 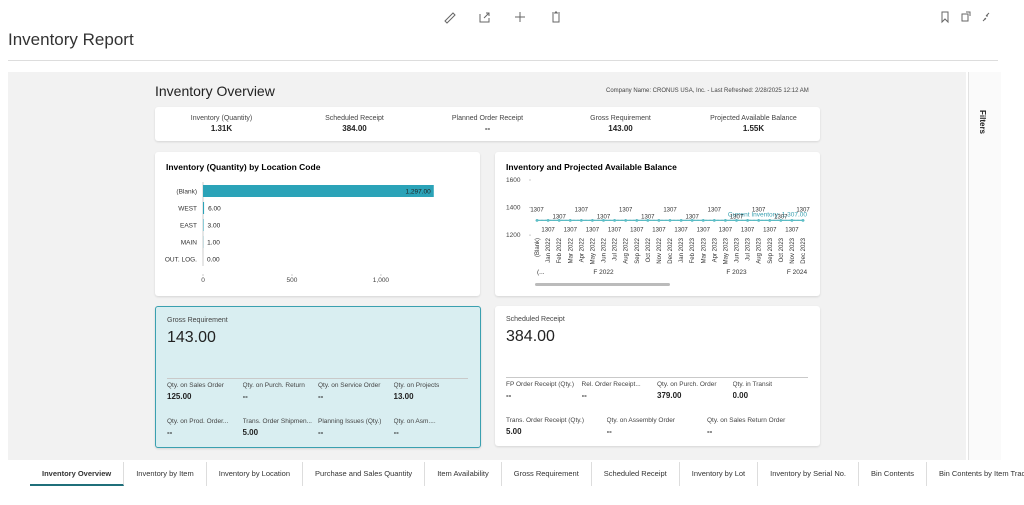 What do you see at coordinates (656, 426) in the screenshot?
I see `field: Qty. on Assembly Order --` at bounding box center [656, 426].